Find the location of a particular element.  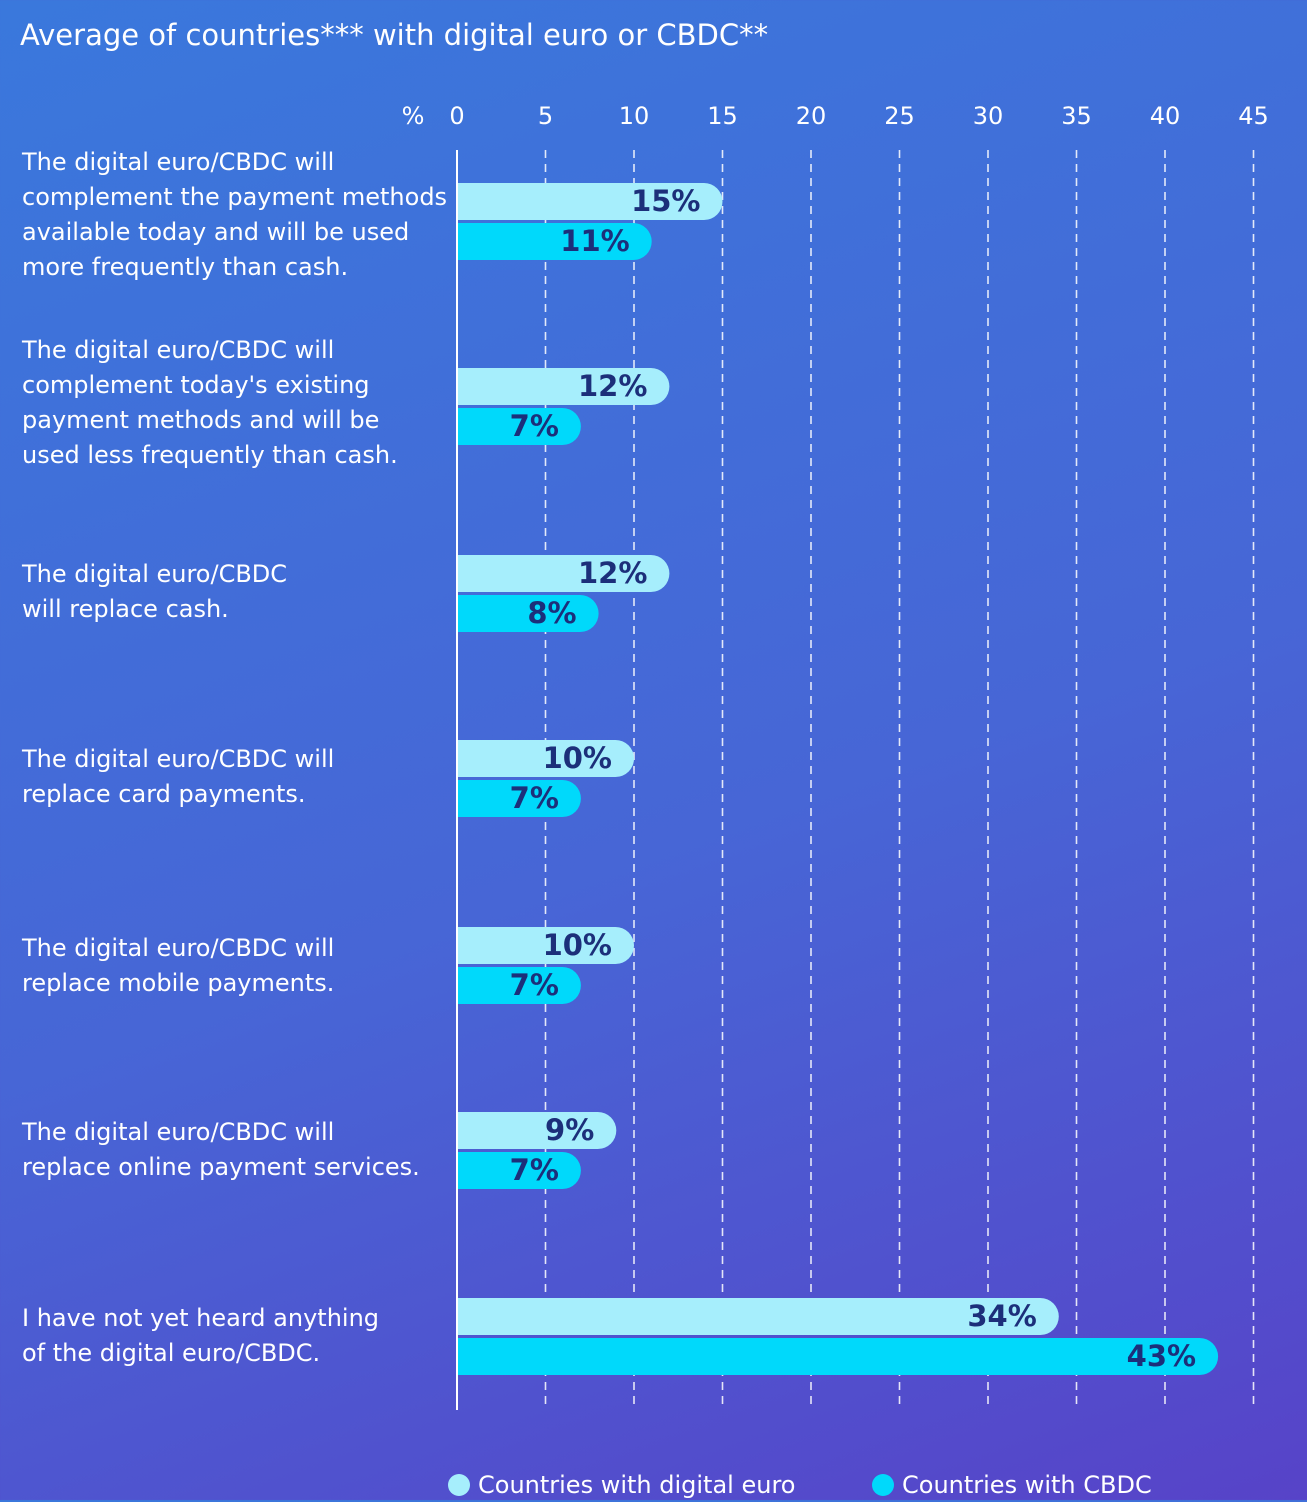

category-label-line: complement today's existing is located at coordinates (196, 385).